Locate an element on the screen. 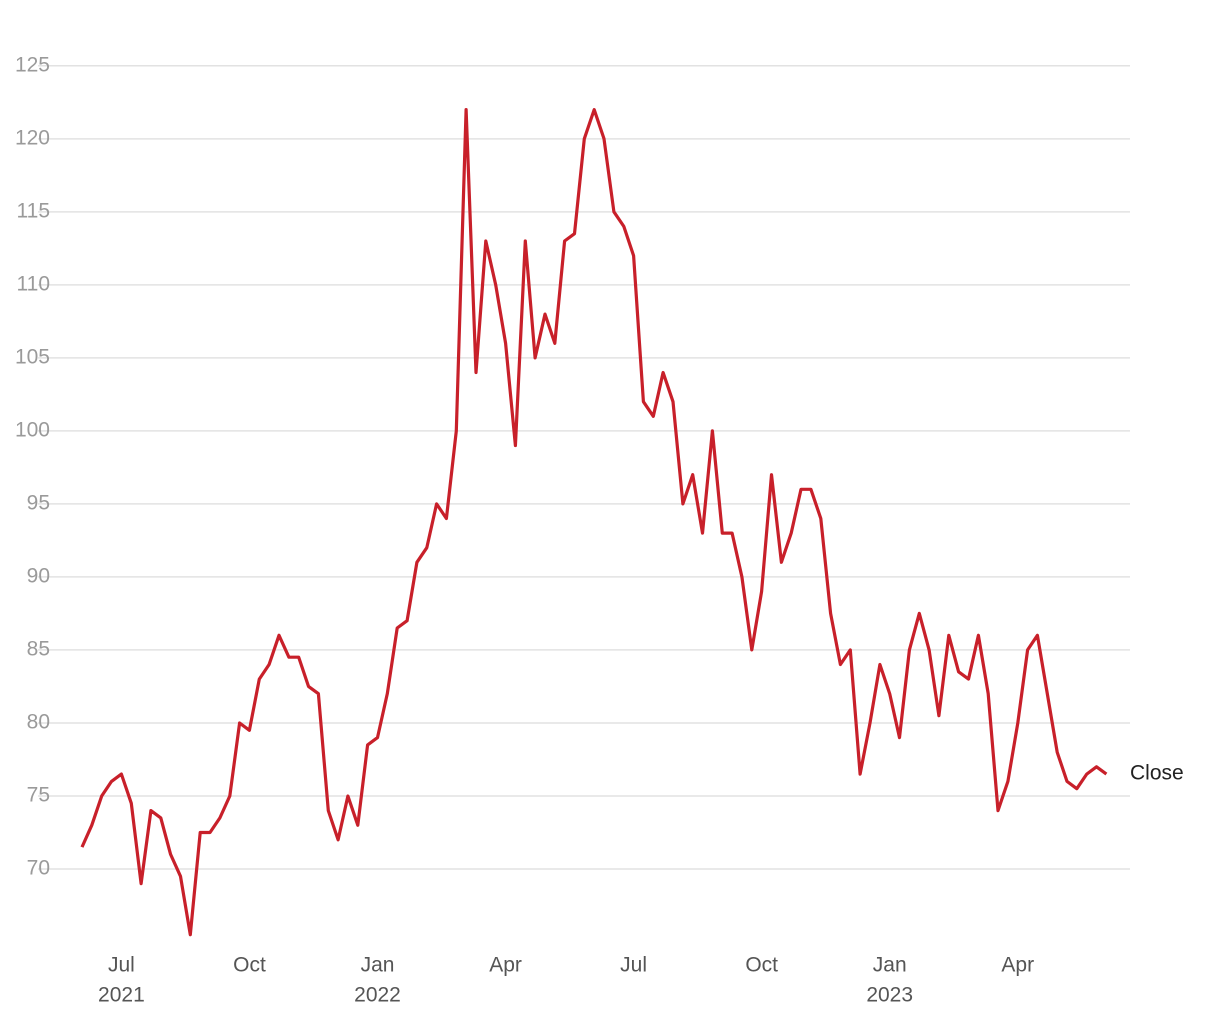 This screenshot has height=1025, width=1220. y-tick-label: 85 is located at coordinates (38, 648).